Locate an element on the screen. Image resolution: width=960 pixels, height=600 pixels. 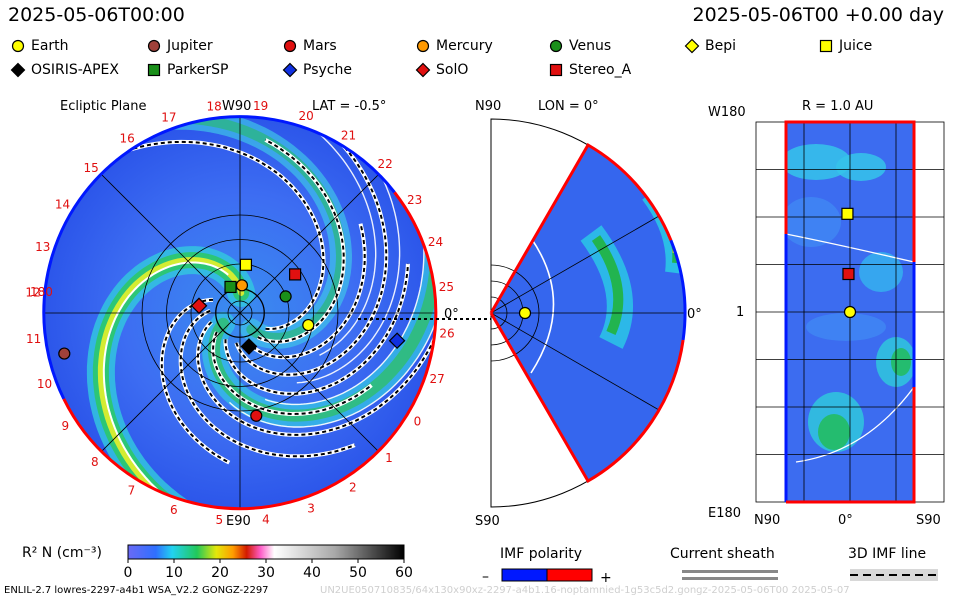
longitude-tick-label: 26 is located at coordinates (446, 334).